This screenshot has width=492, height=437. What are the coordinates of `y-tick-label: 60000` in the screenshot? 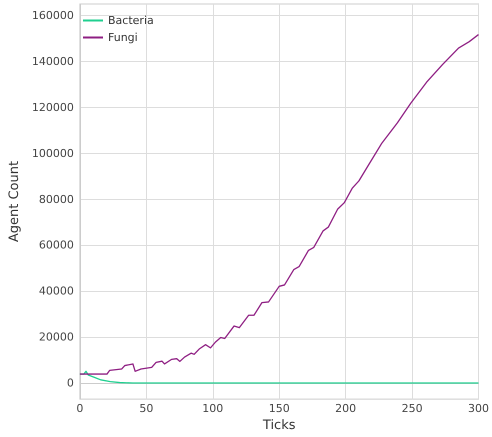 It's located at (56, 245).